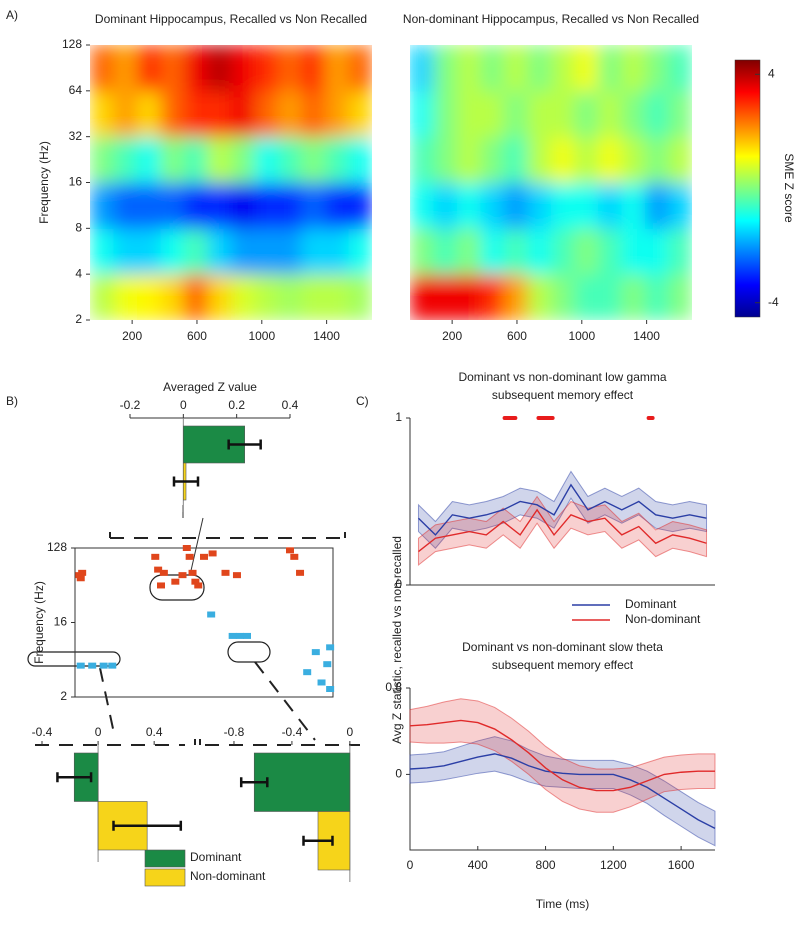  I want to click on x-tick-label: 600, so click(197, 336).